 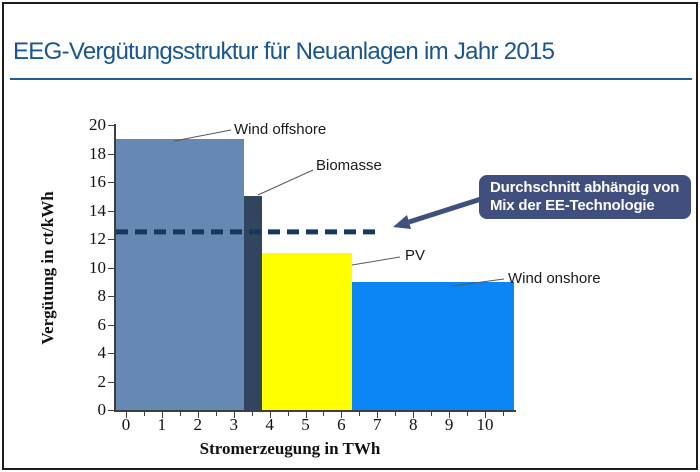 I want to click on y-tick-label: 2, so click(x=102, y=381).